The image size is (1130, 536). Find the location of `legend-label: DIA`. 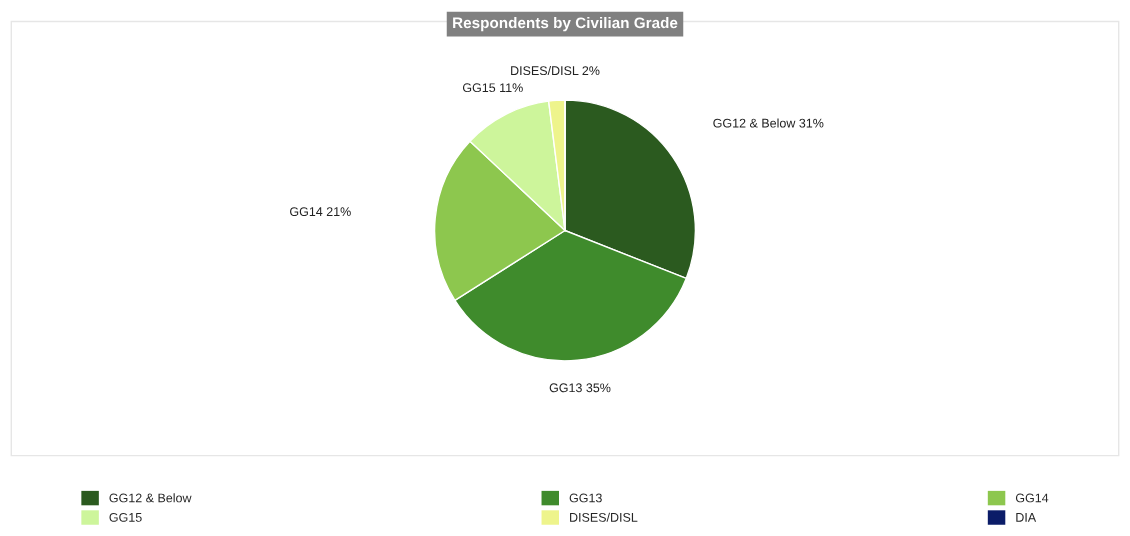

legend-label: DIA is located at coordinates (1026, 517).